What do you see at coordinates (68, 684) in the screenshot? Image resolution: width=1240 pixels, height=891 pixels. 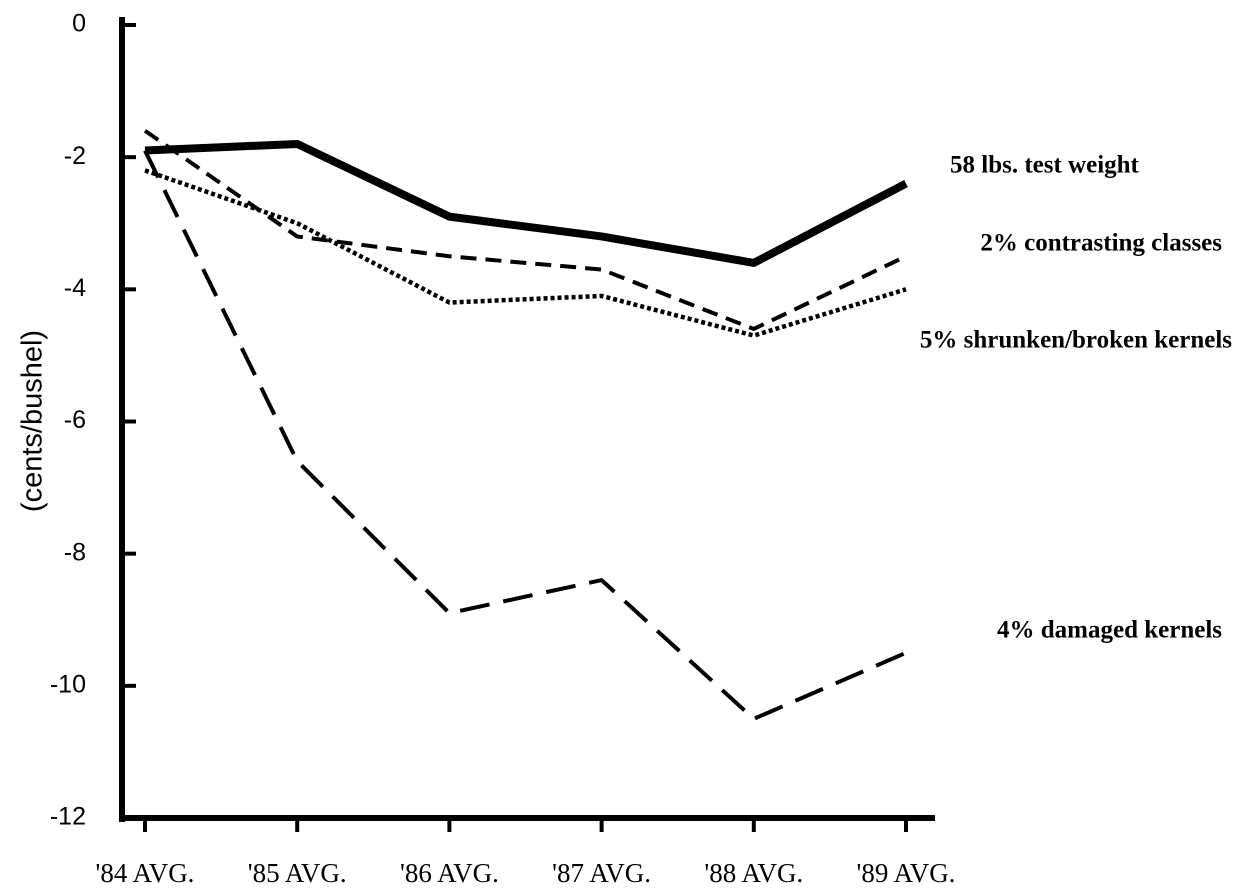 I see `y-tick-label: -10` at bounding box center [68, 684].